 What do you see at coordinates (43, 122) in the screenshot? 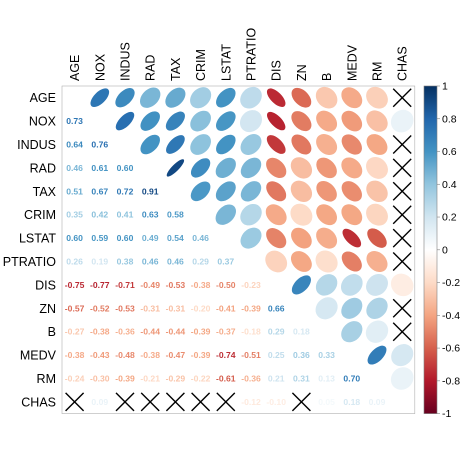
I see `row-label: NOX` at bounding box center [43, 122].